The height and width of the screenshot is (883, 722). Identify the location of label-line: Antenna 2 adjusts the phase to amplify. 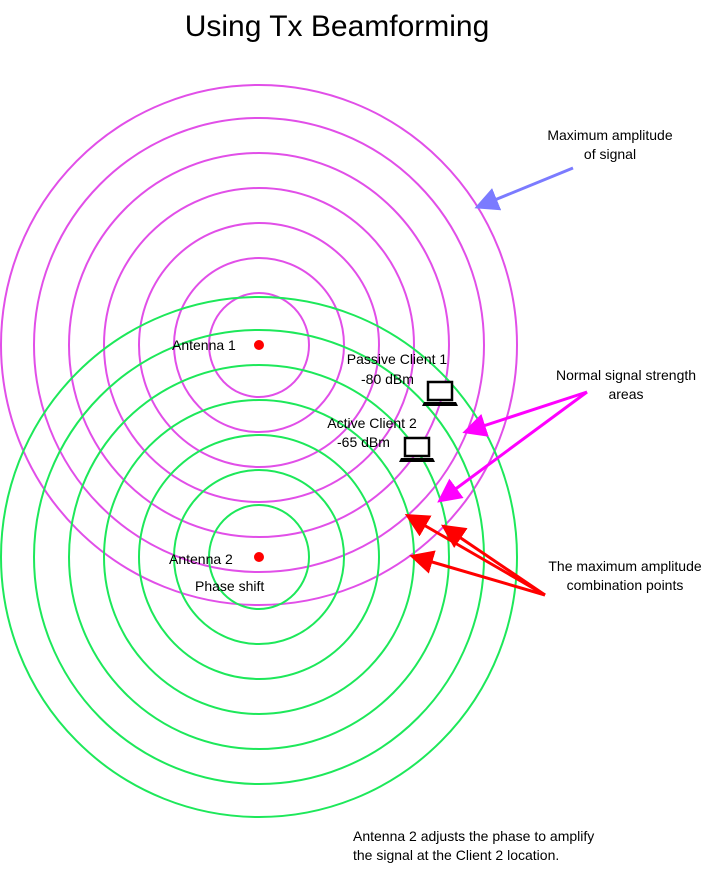
(474, 836).